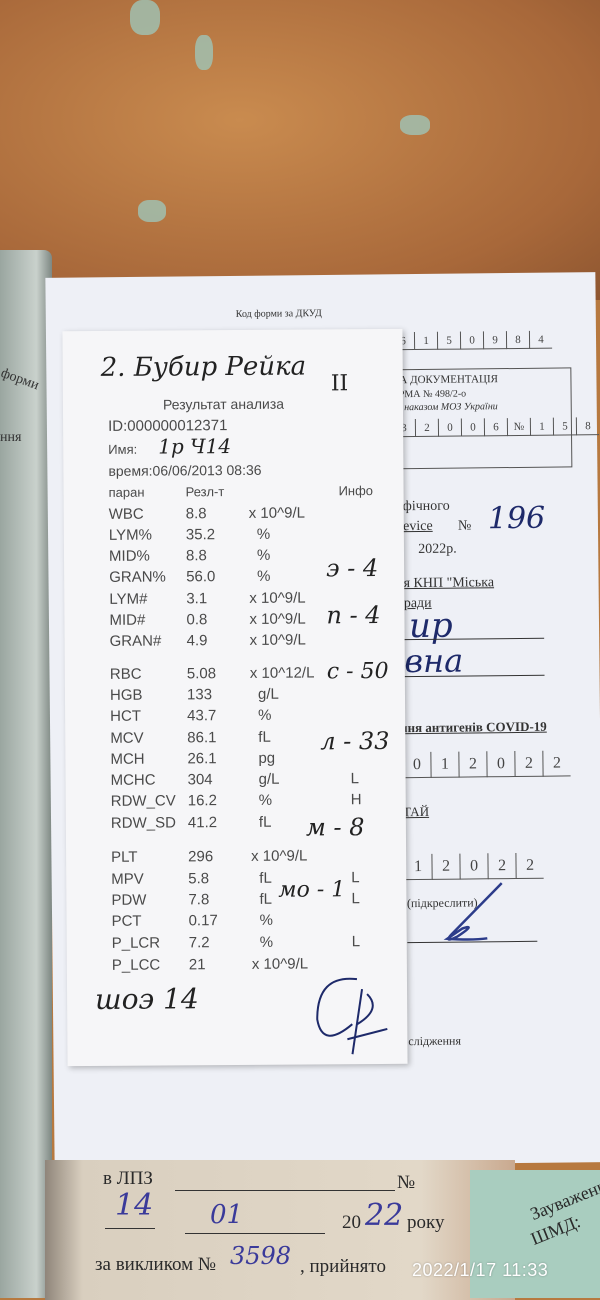 Image resolution: width=600 pixels, height=1300 pixels. Describe the element at coordinates (444, 407) in the screenshot. I see `doc-header: на наказом МОЗ України` at that location.